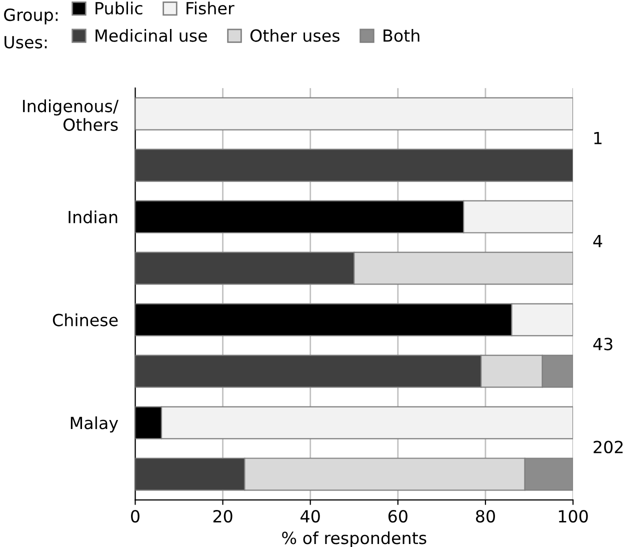  Describe the element at coordinates (151, 35) in the screenshot. I see `legend-label: Medicinal use` at that location.